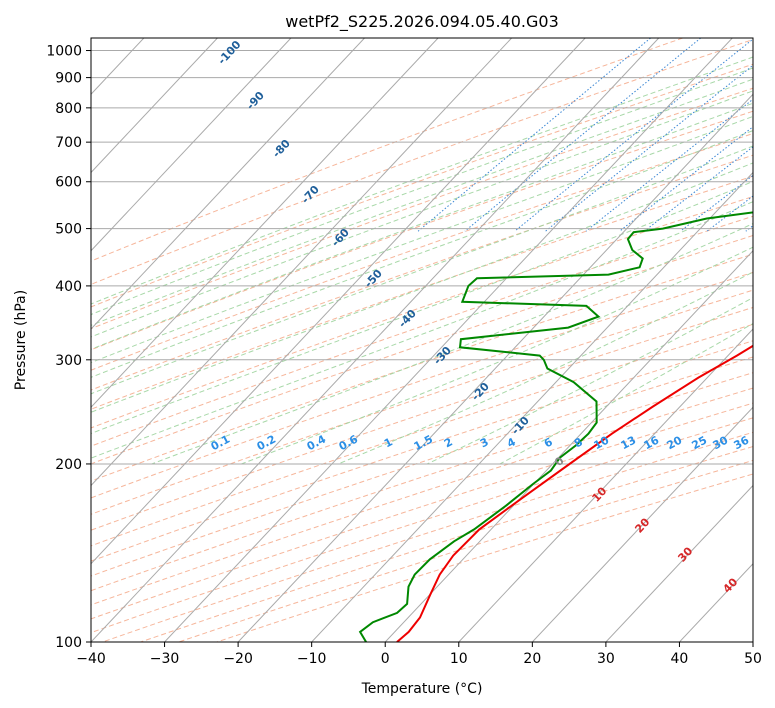  I want to click on y-axis-label: Pressure (hPa), so click(21, 340).